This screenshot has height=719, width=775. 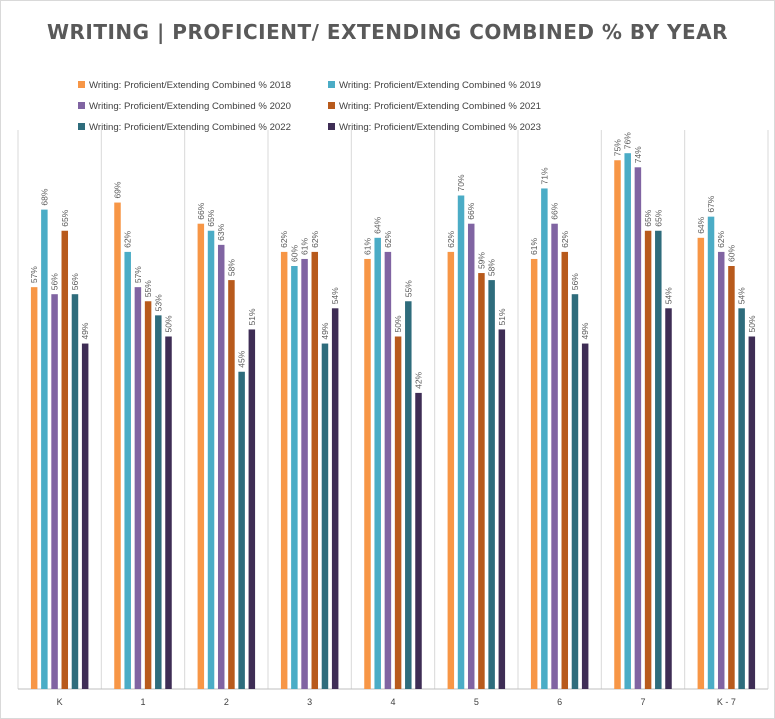 What do you see at coordinates (392, 702) in the screenshot?
I see `x-tick-label: 4` at bounding box center [392, 702].